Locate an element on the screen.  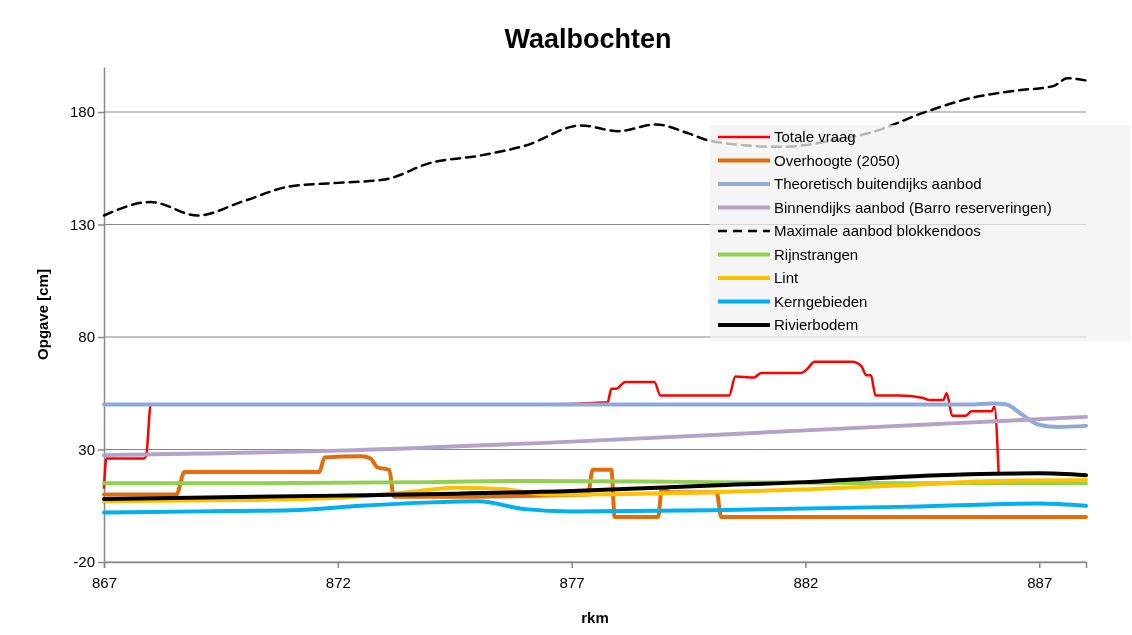
y-tick-label: 130 is located at coordinates (82, 224).